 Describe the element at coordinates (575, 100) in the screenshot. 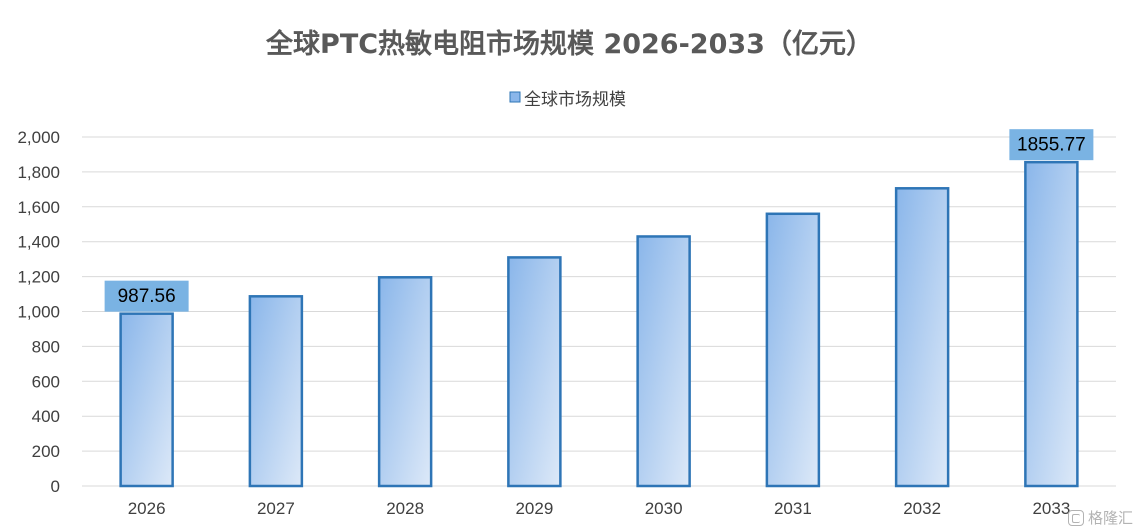

I see `legend-label: 全球市场规模` at that location.